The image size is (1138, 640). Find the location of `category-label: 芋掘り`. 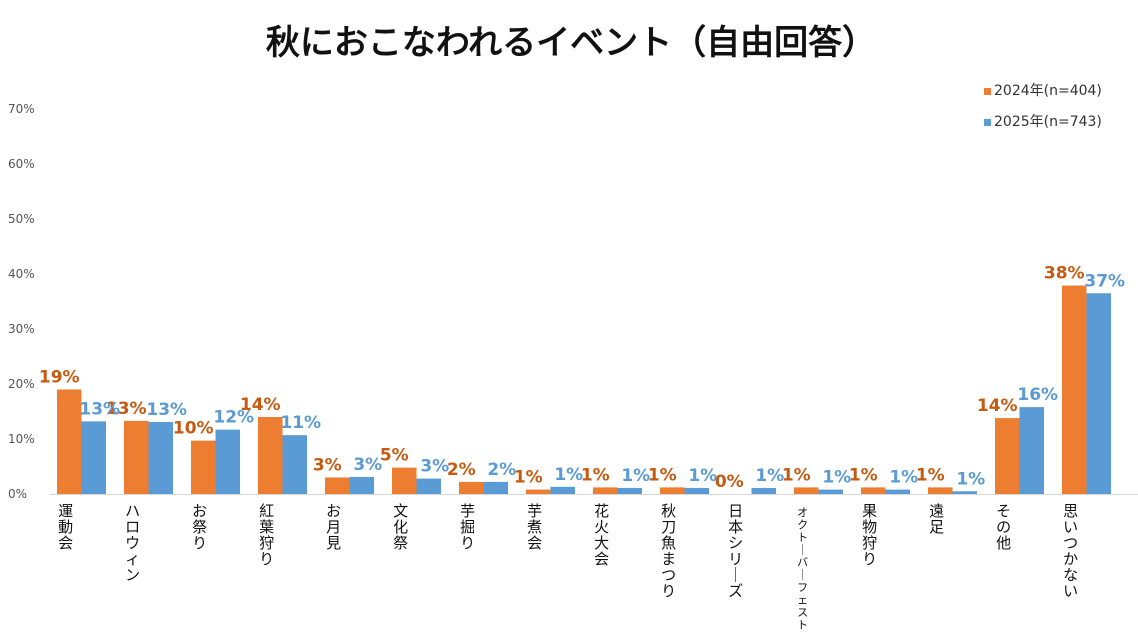

category-label: 芋掘り is located at coordinates (467, 527).